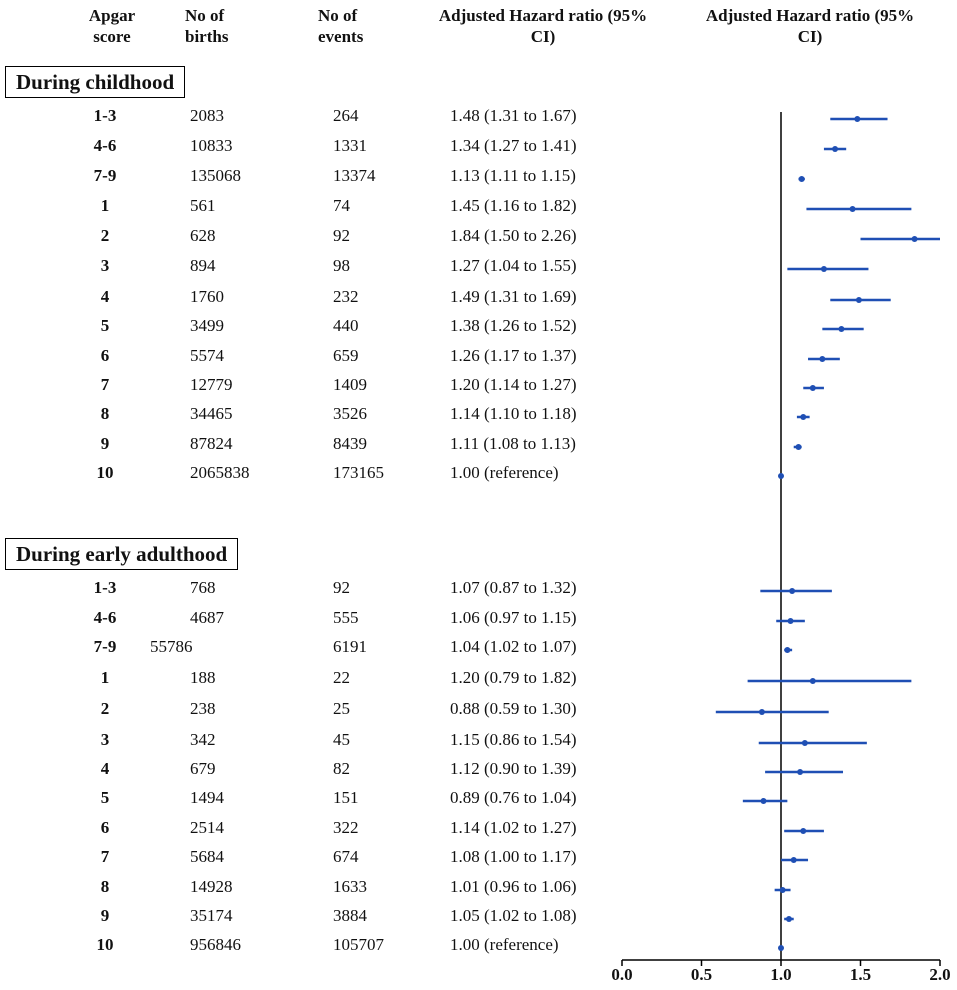  I want to click on row-hazard-ratio: 1.01 (0.96 to 1.06), so click(513, 886).